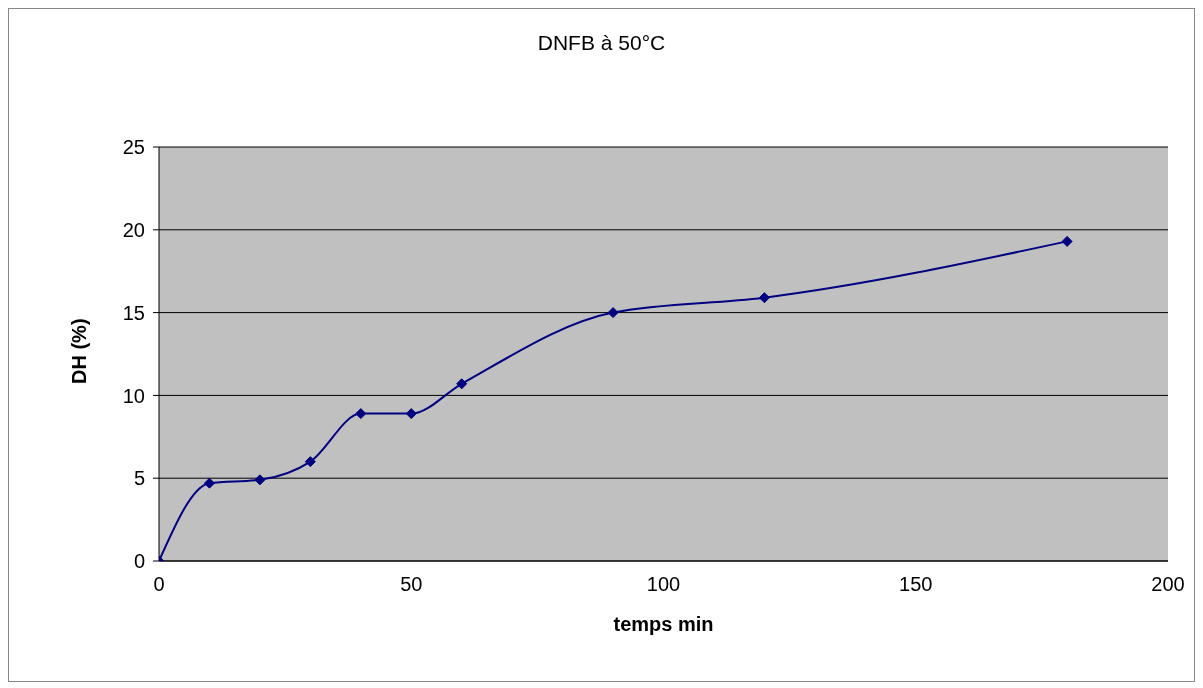  I want to click on x-tick-label: 200, so click(1168, 584).